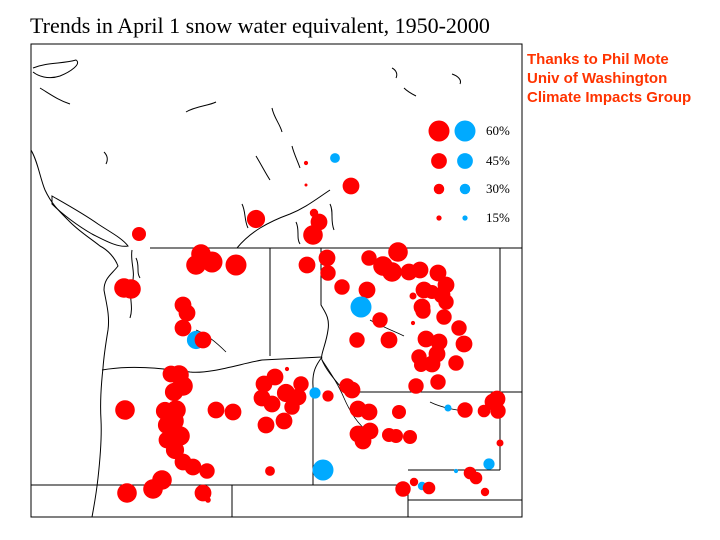 This screenshot has width=720, height=540. Describe the element at coordinates (90, 221) in the screenshot. I see `vancouver-island` at that location.